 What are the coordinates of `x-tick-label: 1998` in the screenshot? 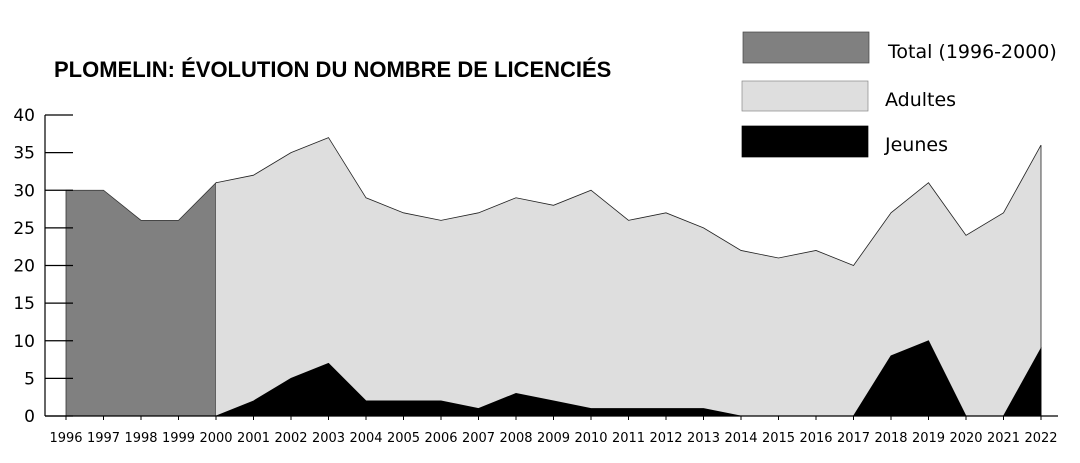 It's located at (140, 438).